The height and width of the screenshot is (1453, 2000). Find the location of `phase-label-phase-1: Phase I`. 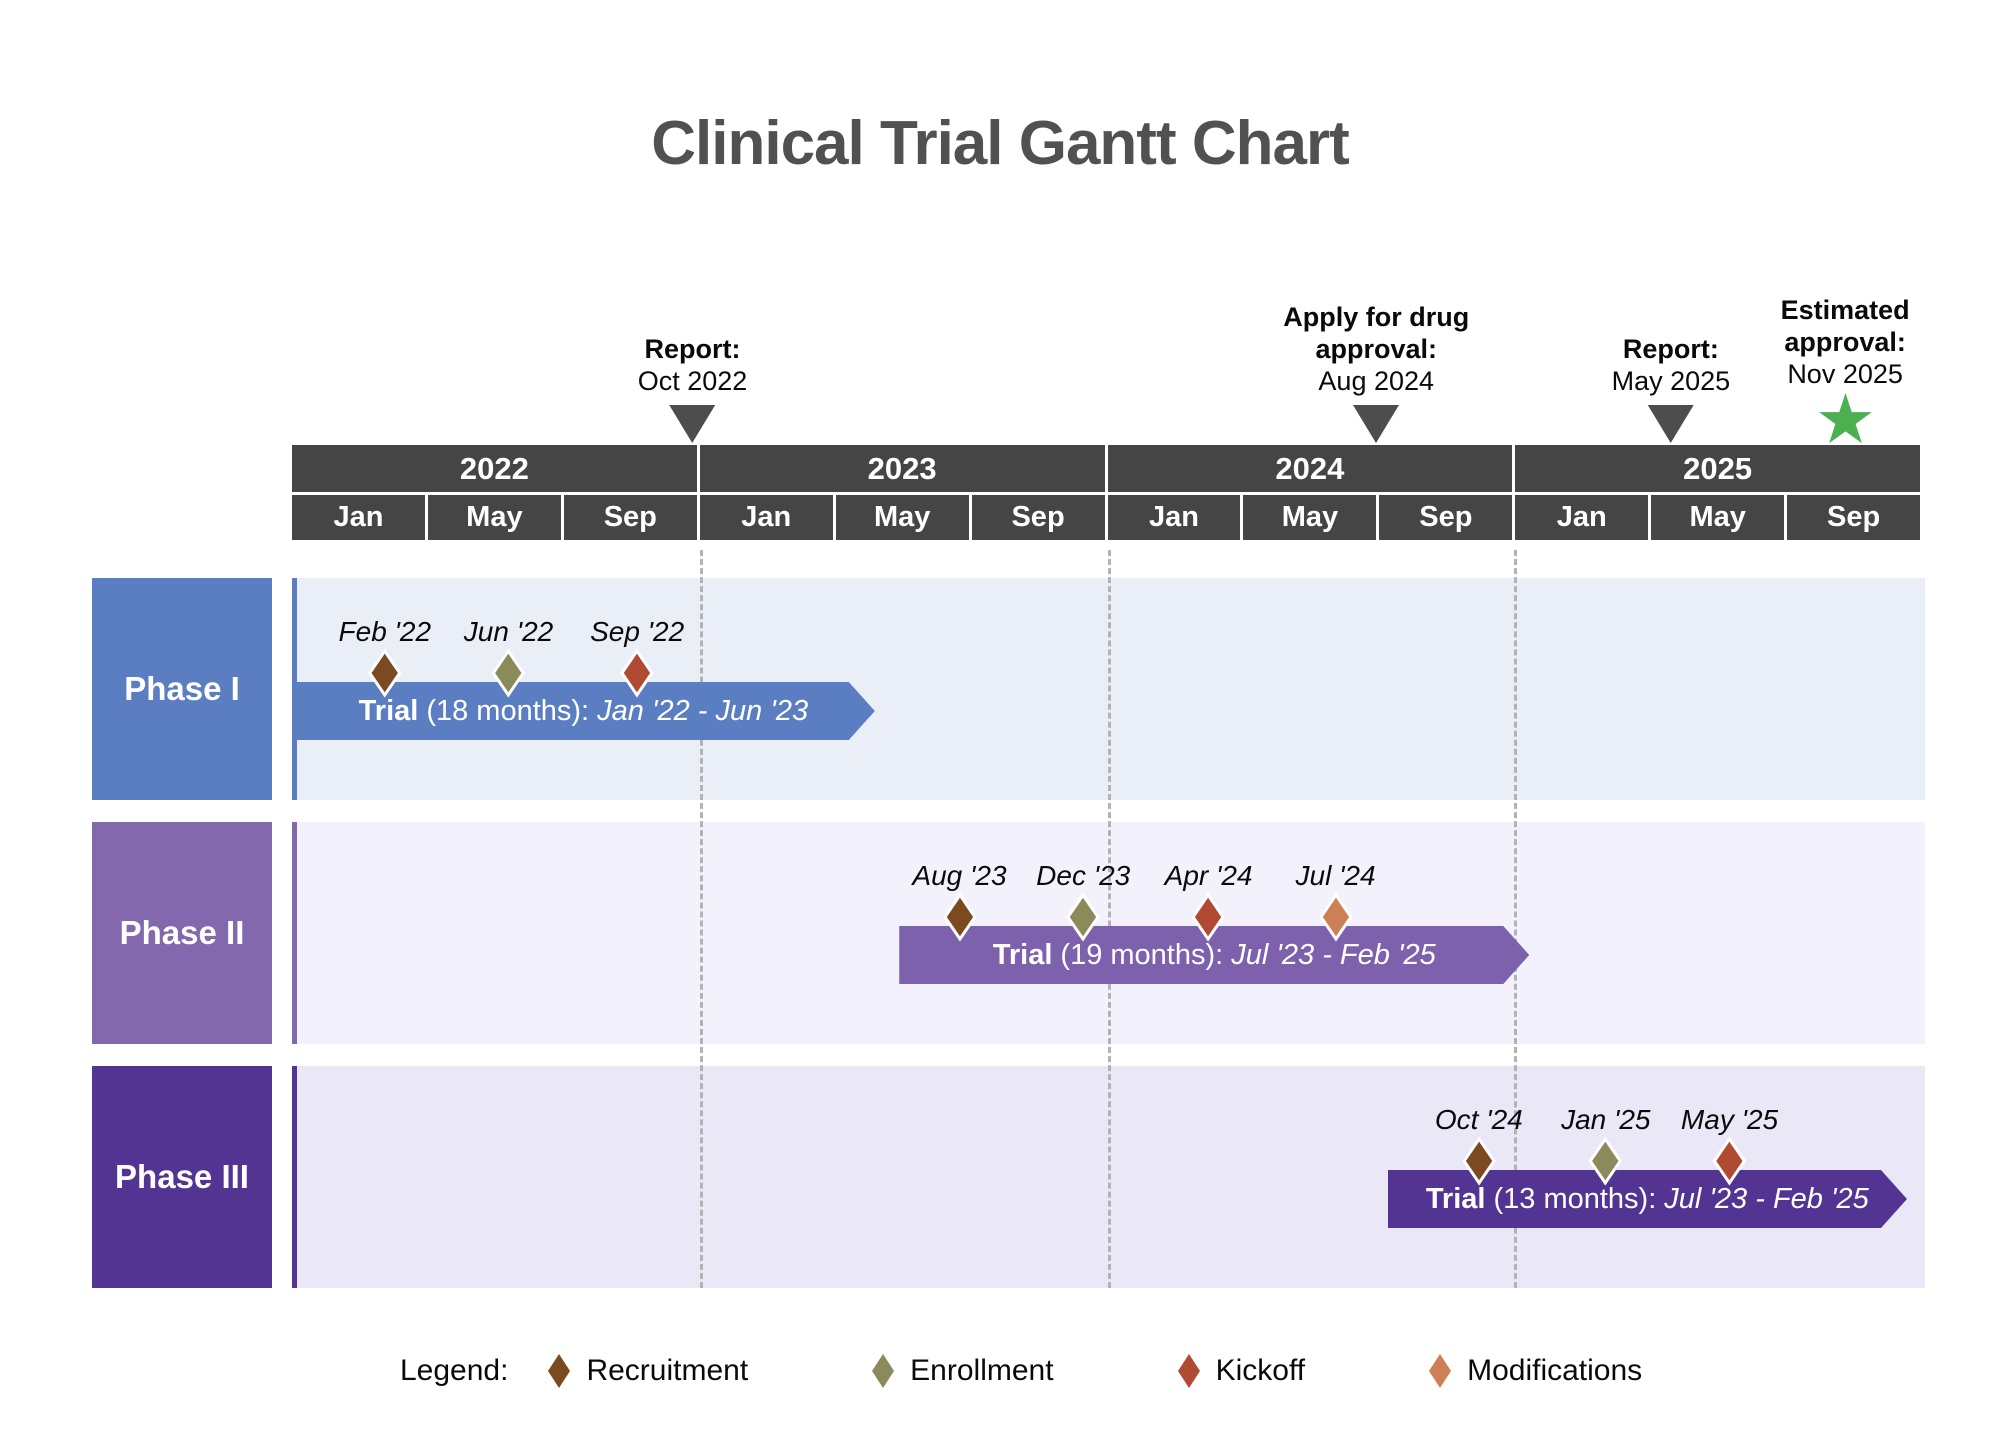

phase-label-phase-1: Phase I is located at coordinates (182, 689).